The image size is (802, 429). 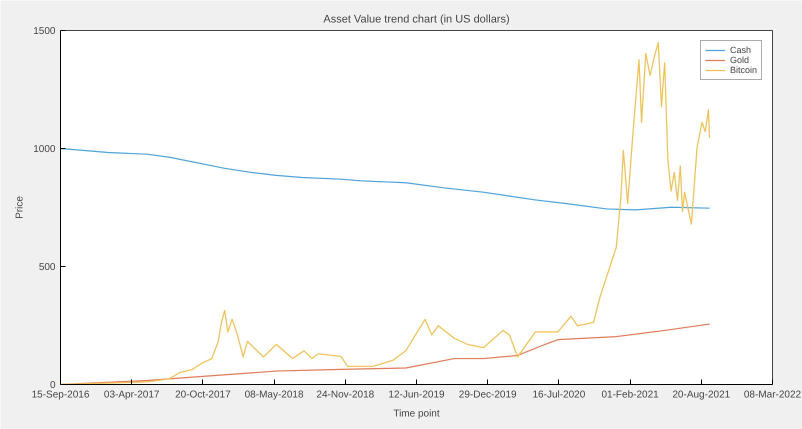 What do you see at coordinates (416, 414) in the screenshot?
I see `x-axis-title: Time point` at bounding box center [416, 414].